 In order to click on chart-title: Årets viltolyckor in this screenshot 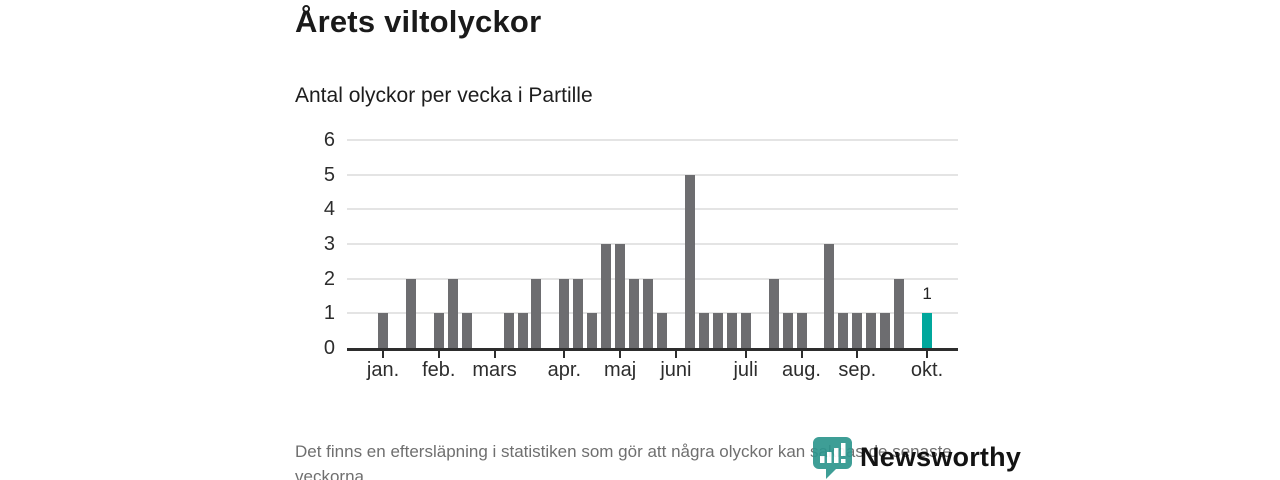, I will do `click(418, 21)`.